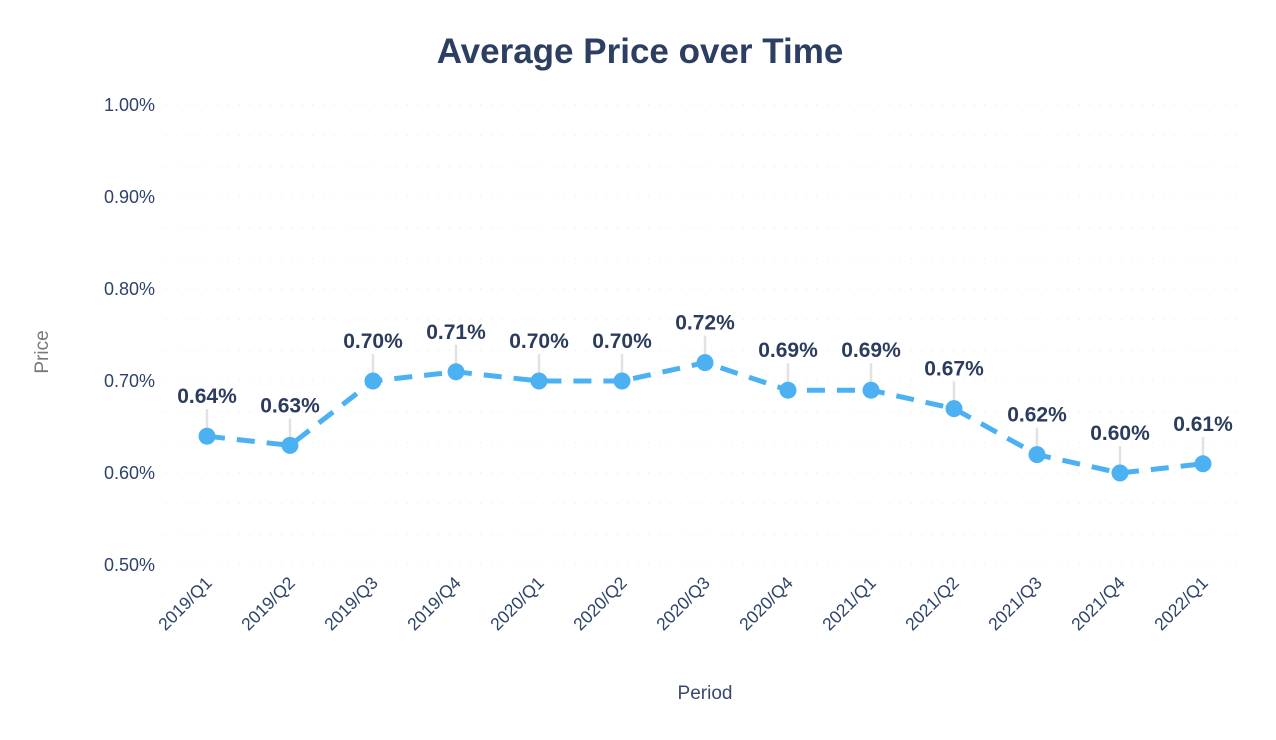 This screenshot has height=740, width=1276. I want to click on x-tick-label: 2021/Q1, so click(849, 604).